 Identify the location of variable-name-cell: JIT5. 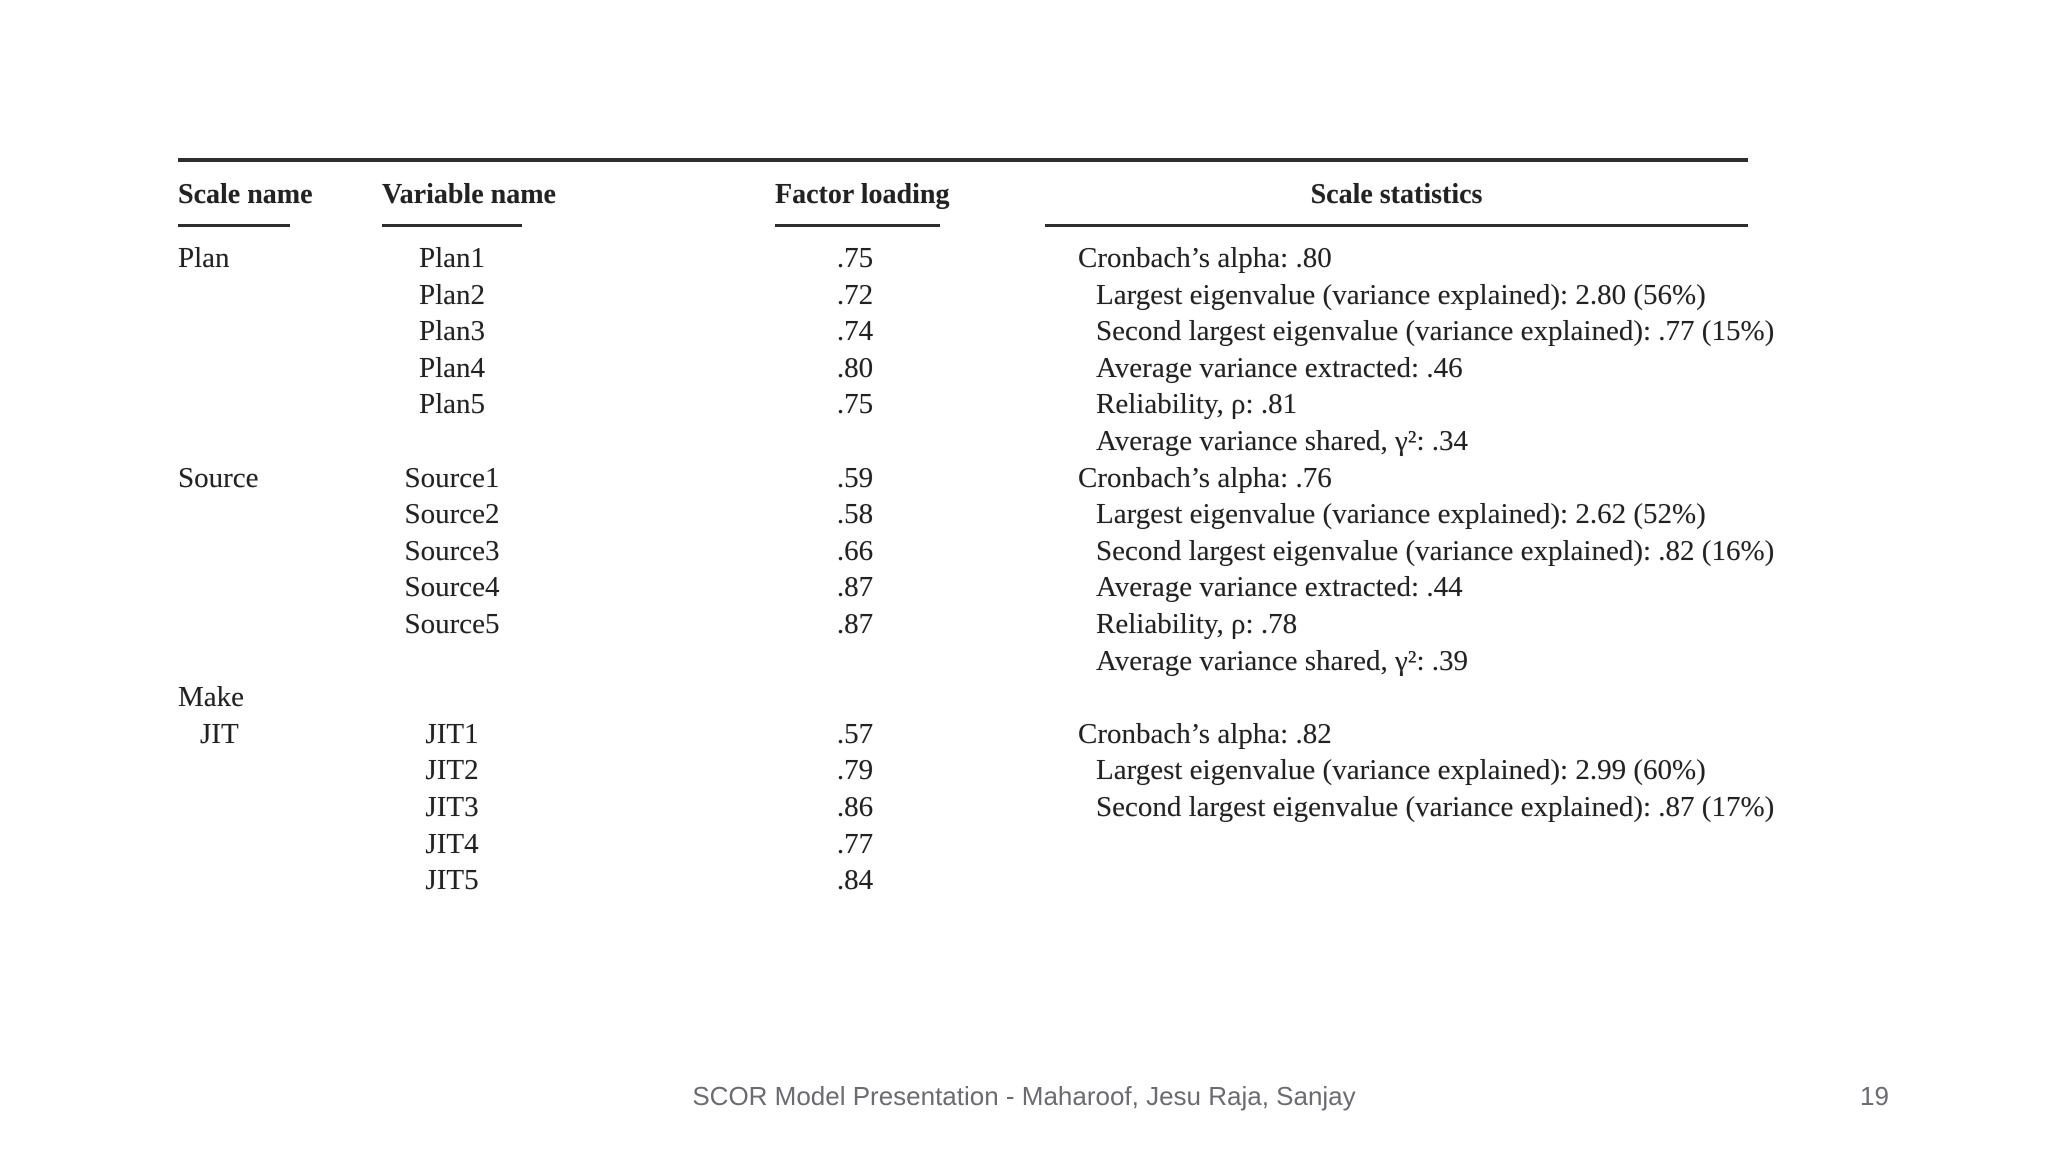
(452, 880).